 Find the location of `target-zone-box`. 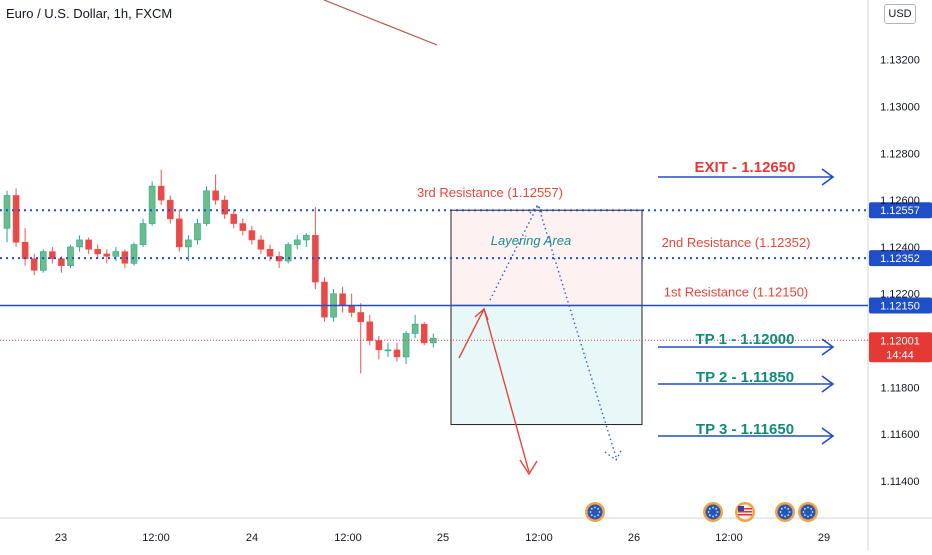

target-zone-box is located at coordinates (546, 365).